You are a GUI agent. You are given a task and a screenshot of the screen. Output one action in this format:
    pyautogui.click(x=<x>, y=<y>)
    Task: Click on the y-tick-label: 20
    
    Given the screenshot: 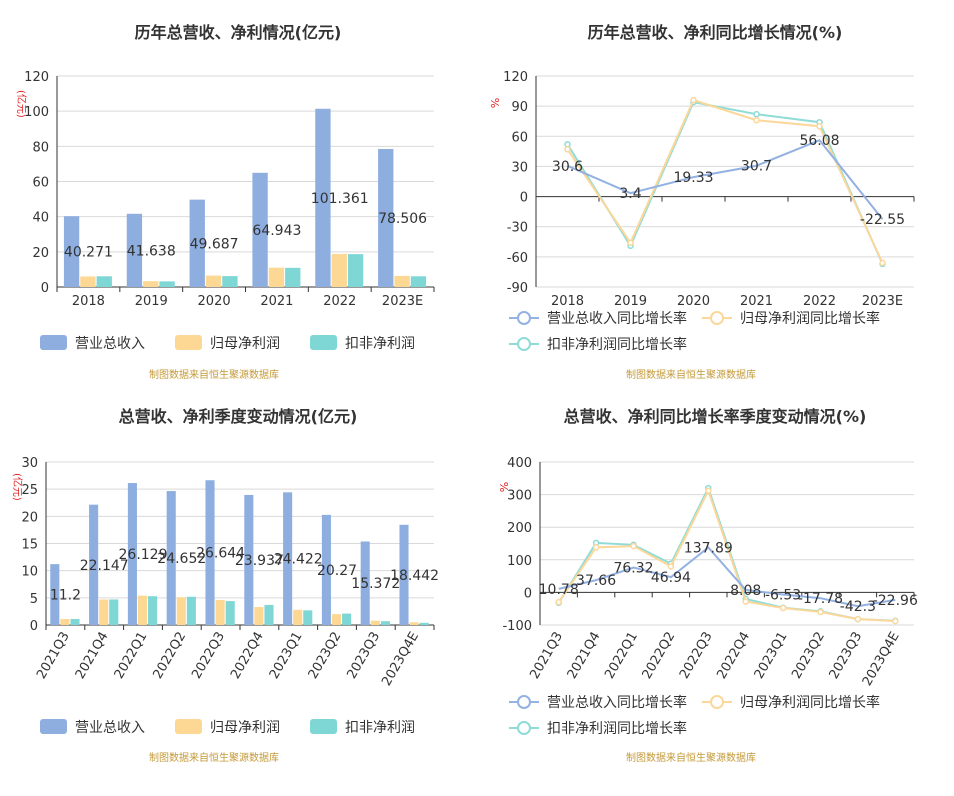 What is the action you would take?
    pyautogui.click(x=40, y=253)
    